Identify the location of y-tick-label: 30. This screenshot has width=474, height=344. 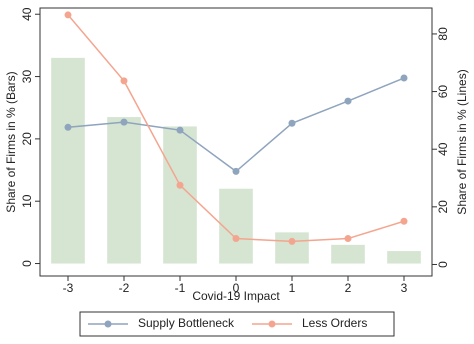
(27, 77).